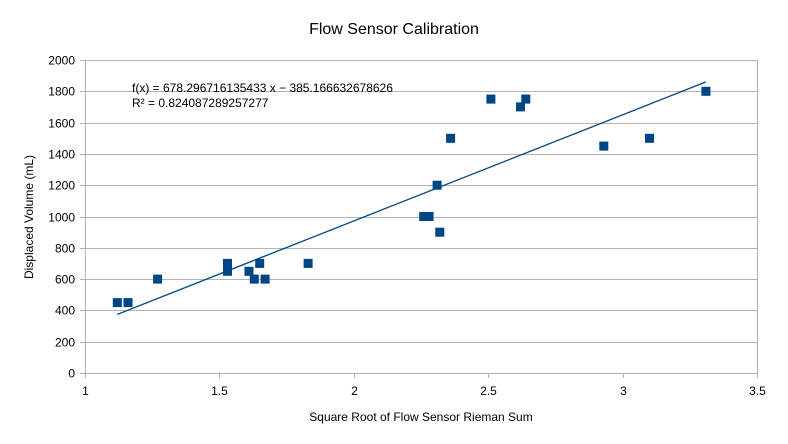 This screenshot has height=444, width=788. I want to click on x-tick-label: 3.5, so click(757, 391).